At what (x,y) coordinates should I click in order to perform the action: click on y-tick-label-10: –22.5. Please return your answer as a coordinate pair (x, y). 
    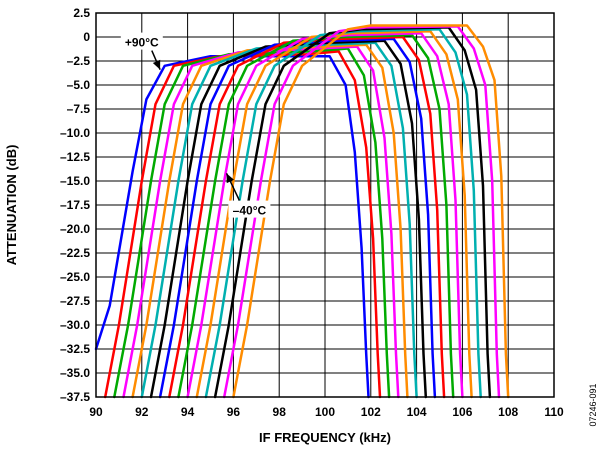
    Looking at the image, I should click on (75, 253).